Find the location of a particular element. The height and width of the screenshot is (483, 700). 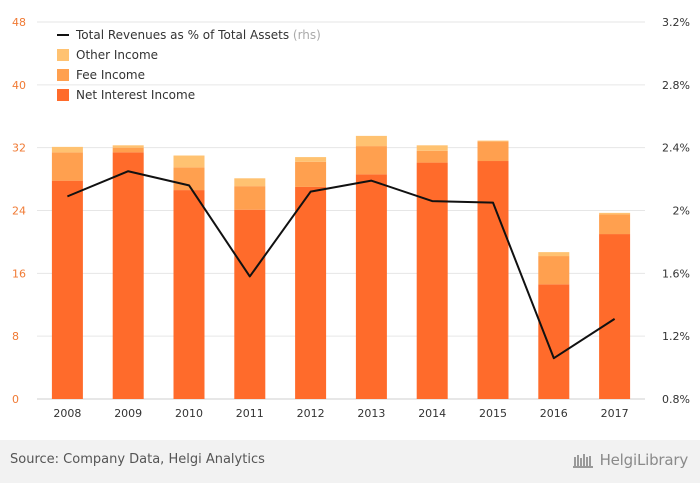

bar-fee-income-2014 is located at coordinates (432, 156).